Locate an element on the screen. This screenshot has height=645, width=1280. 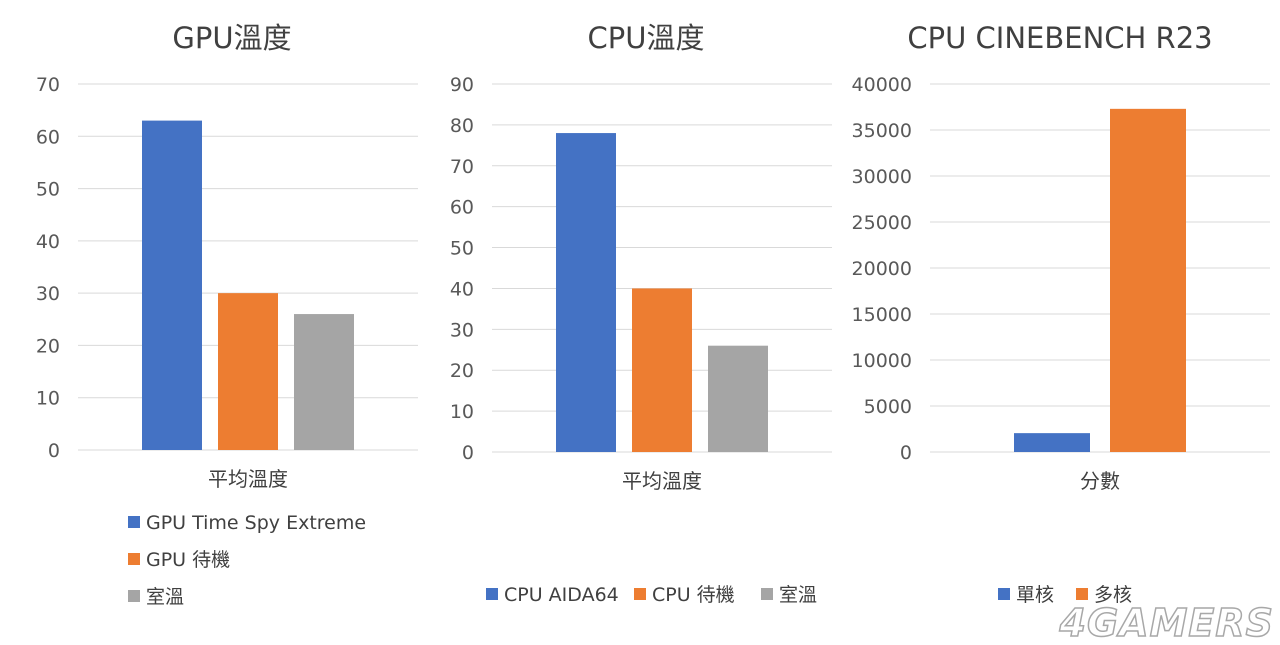
y-tick-label: 90 is located at coordinates (462, 85).